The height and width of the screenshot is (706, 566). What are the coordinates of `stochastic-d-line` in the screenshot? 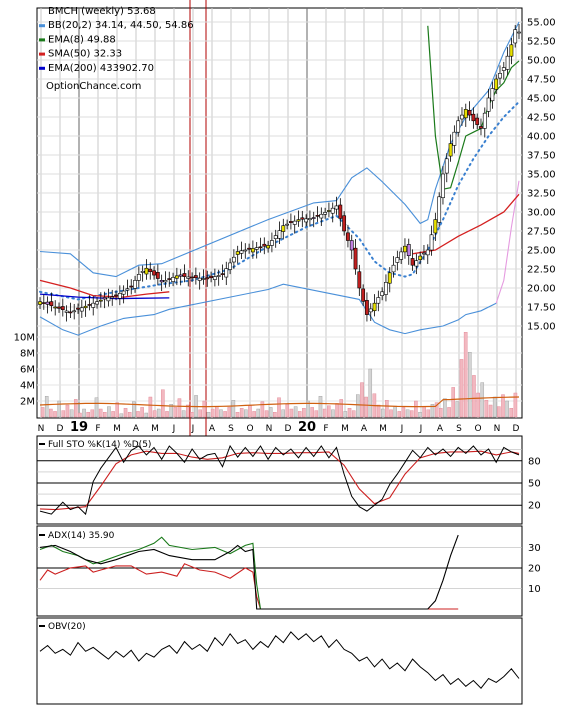 It's located at (279, 480).